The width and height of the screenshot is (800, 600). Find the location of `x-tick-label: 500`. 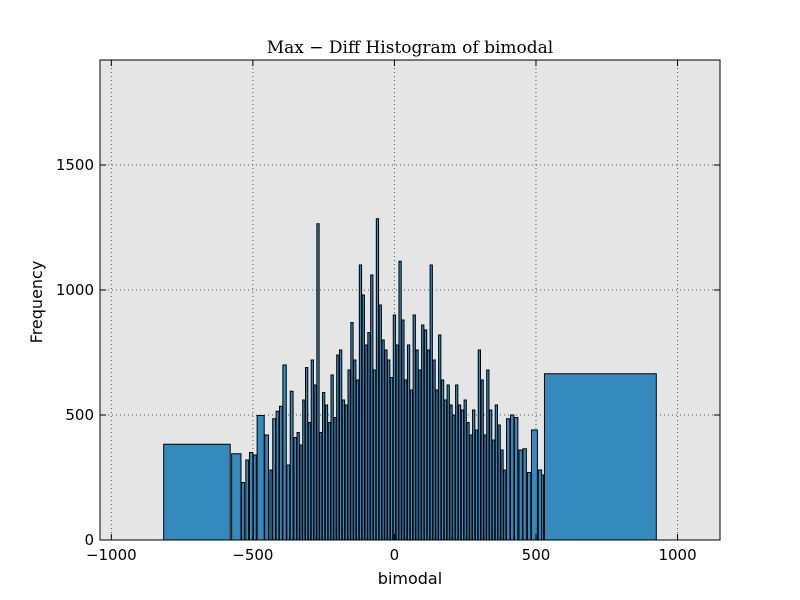

x-tick-label: 500 is located at coordinates (536, 555).